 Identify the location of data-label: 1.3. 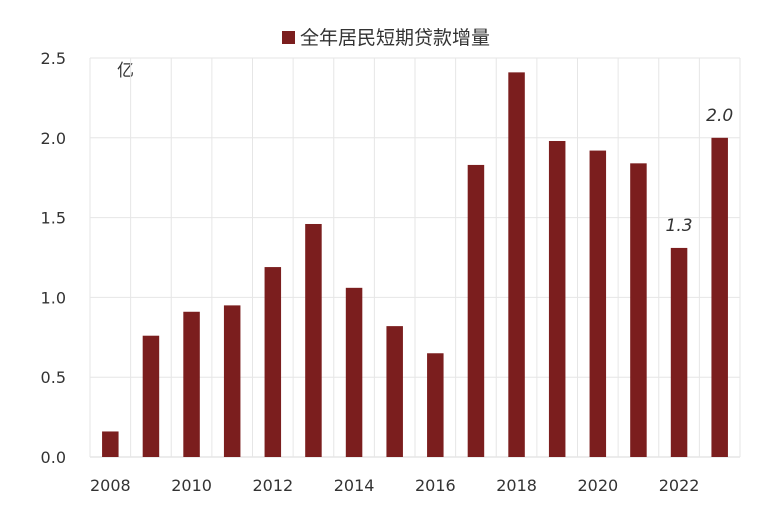
(679, 226).